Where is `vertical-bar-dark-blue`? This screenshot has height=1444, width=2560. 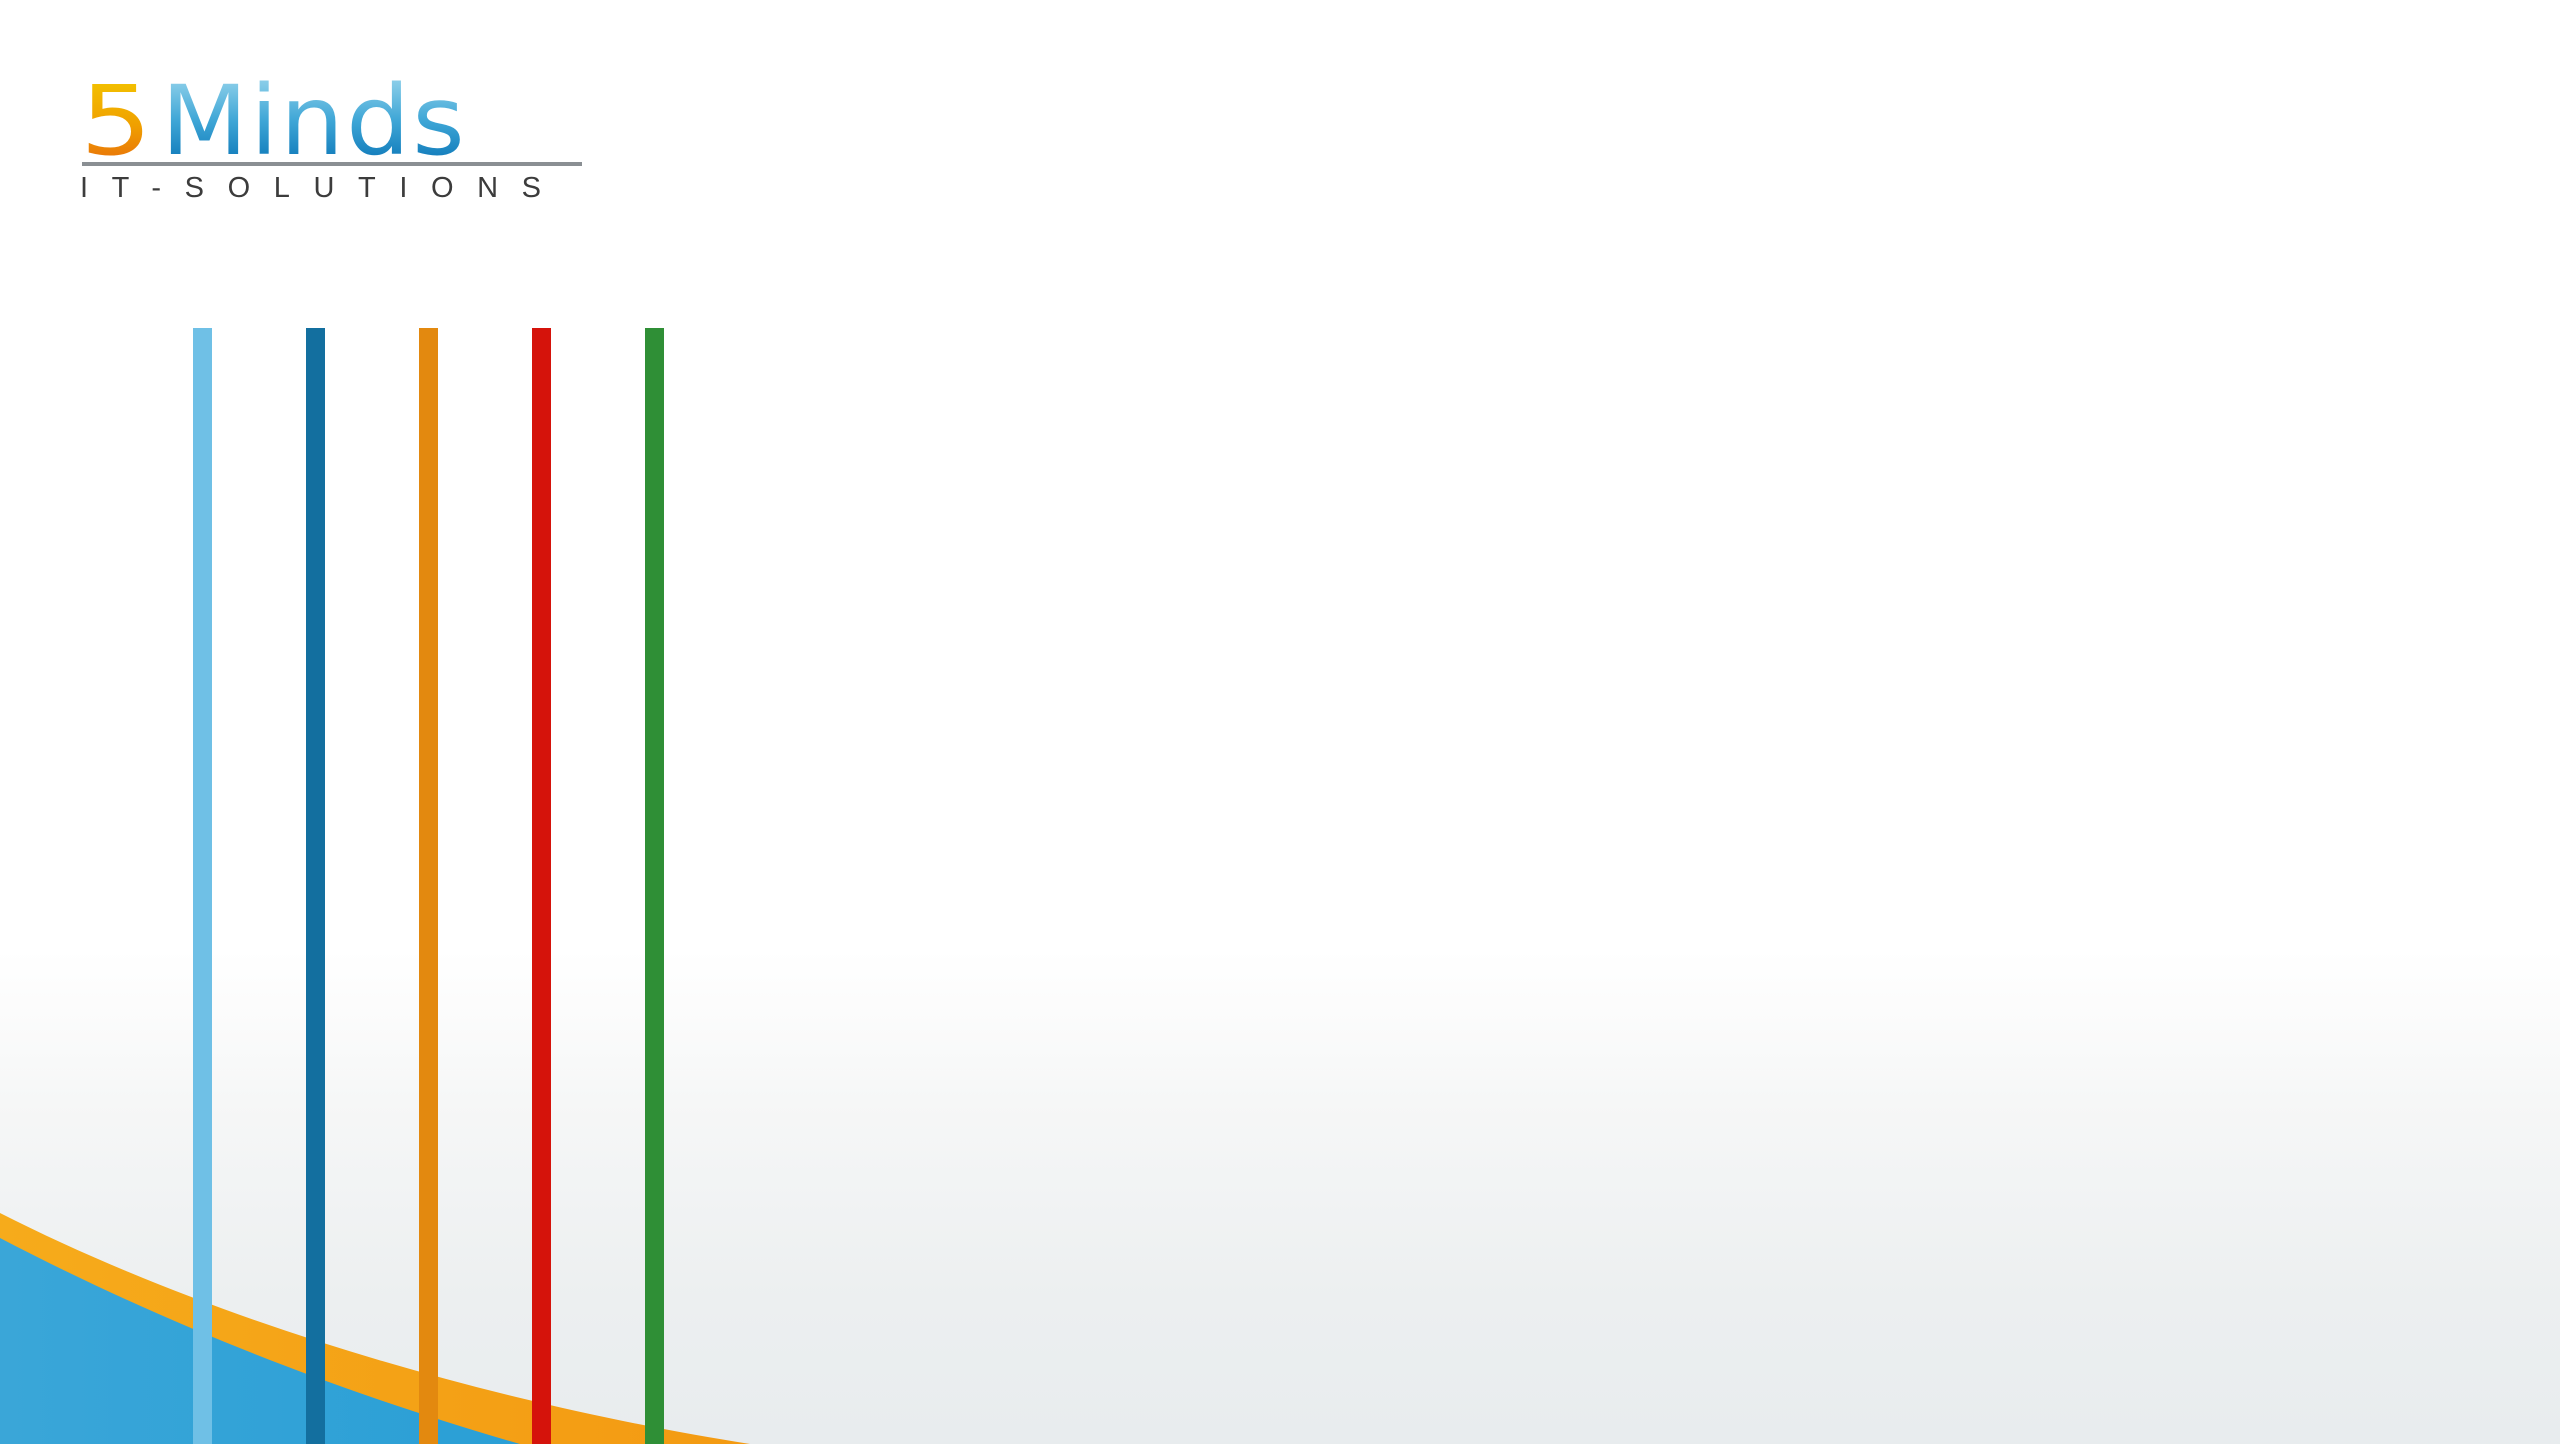
vertical-bar-dark-blue is located at coordinates (315, 886).